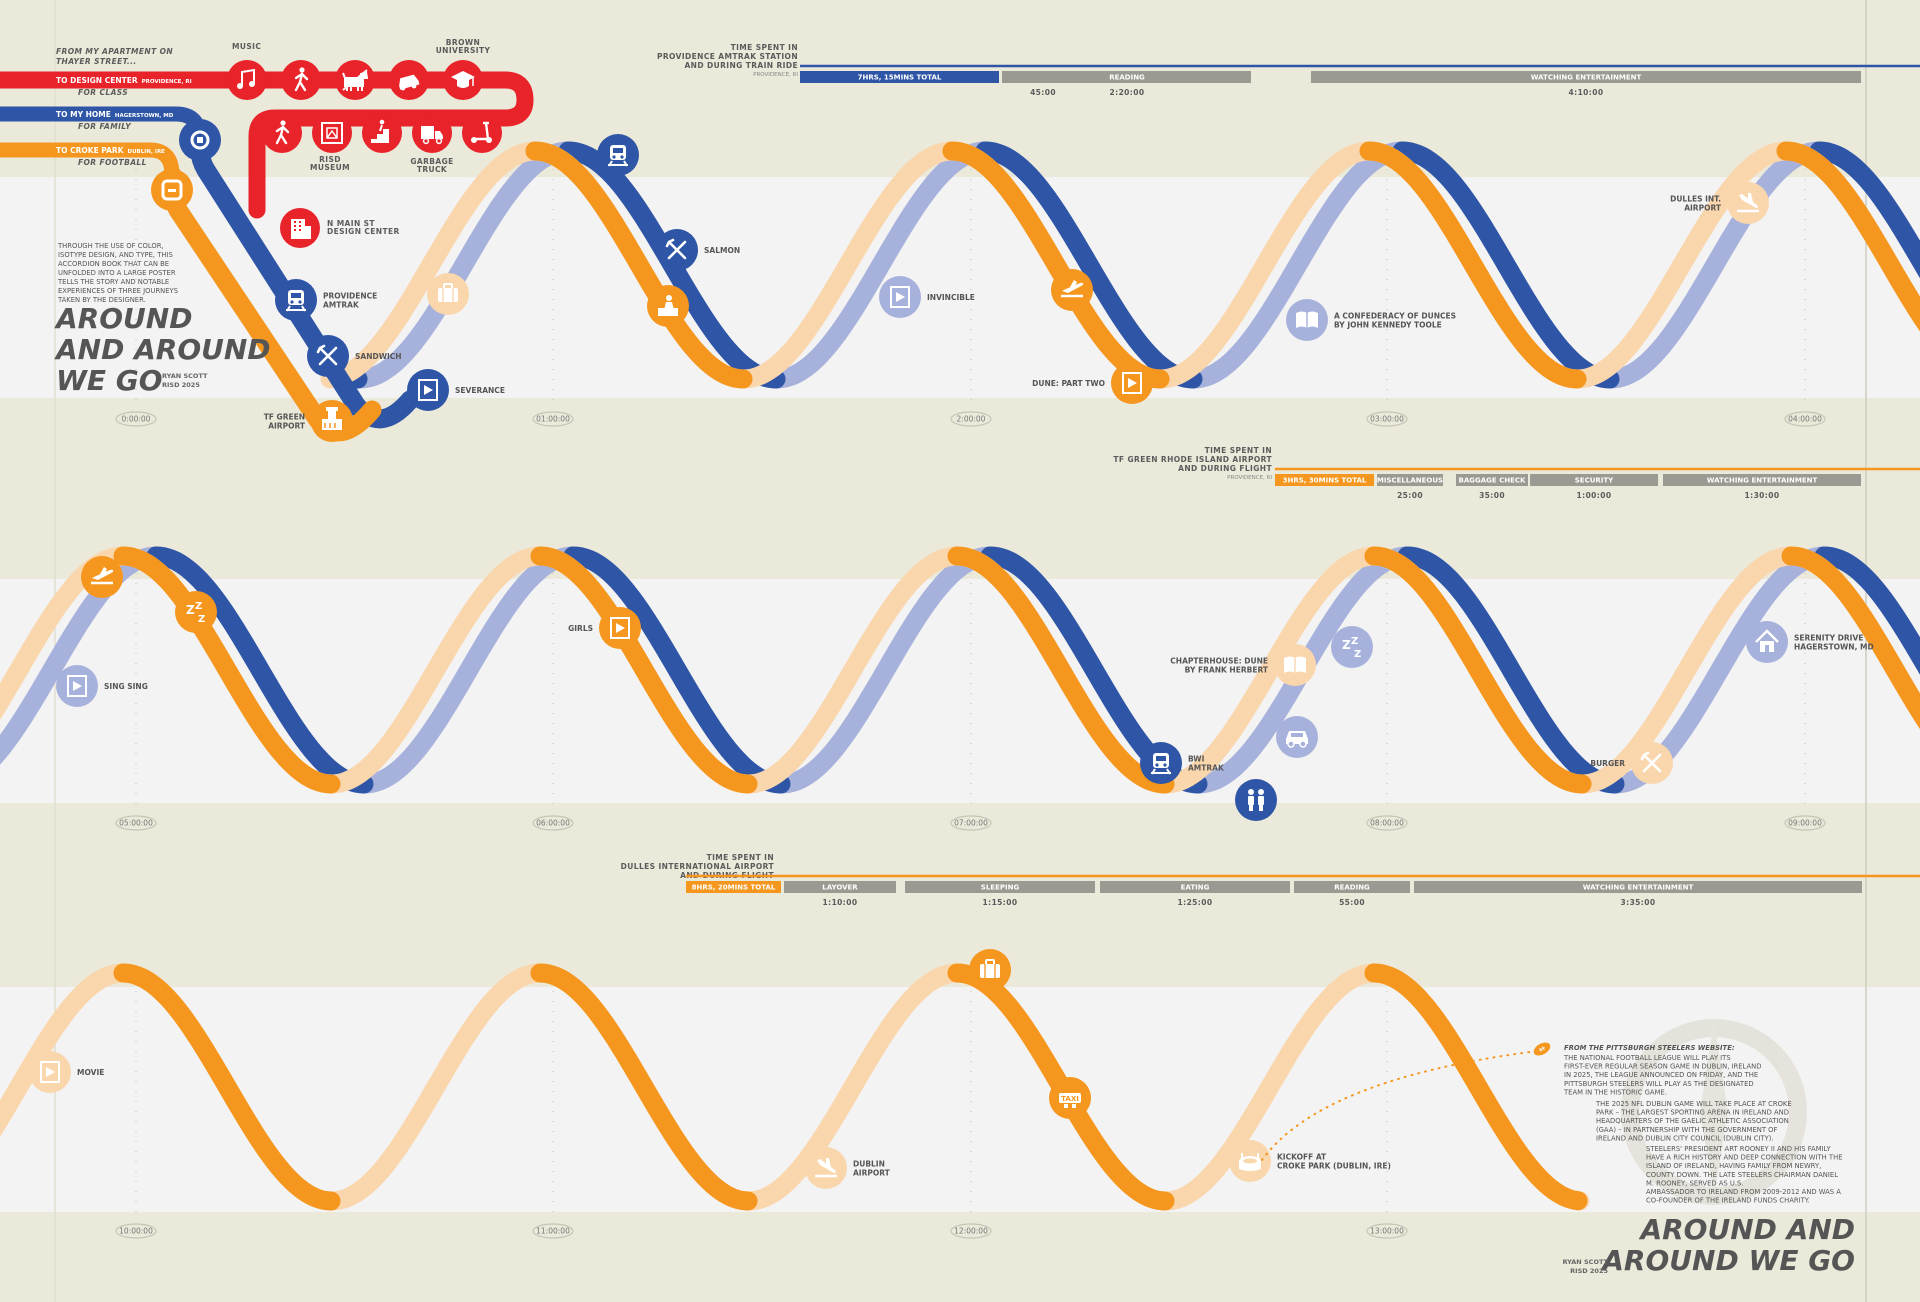  I want to click on event-label: AMTRAK, so click(1206, 768).